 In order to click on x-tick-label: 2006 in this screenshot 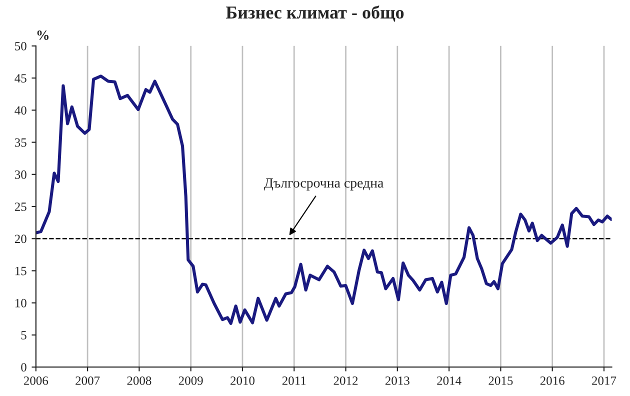, I will do `click(36, 380)`.